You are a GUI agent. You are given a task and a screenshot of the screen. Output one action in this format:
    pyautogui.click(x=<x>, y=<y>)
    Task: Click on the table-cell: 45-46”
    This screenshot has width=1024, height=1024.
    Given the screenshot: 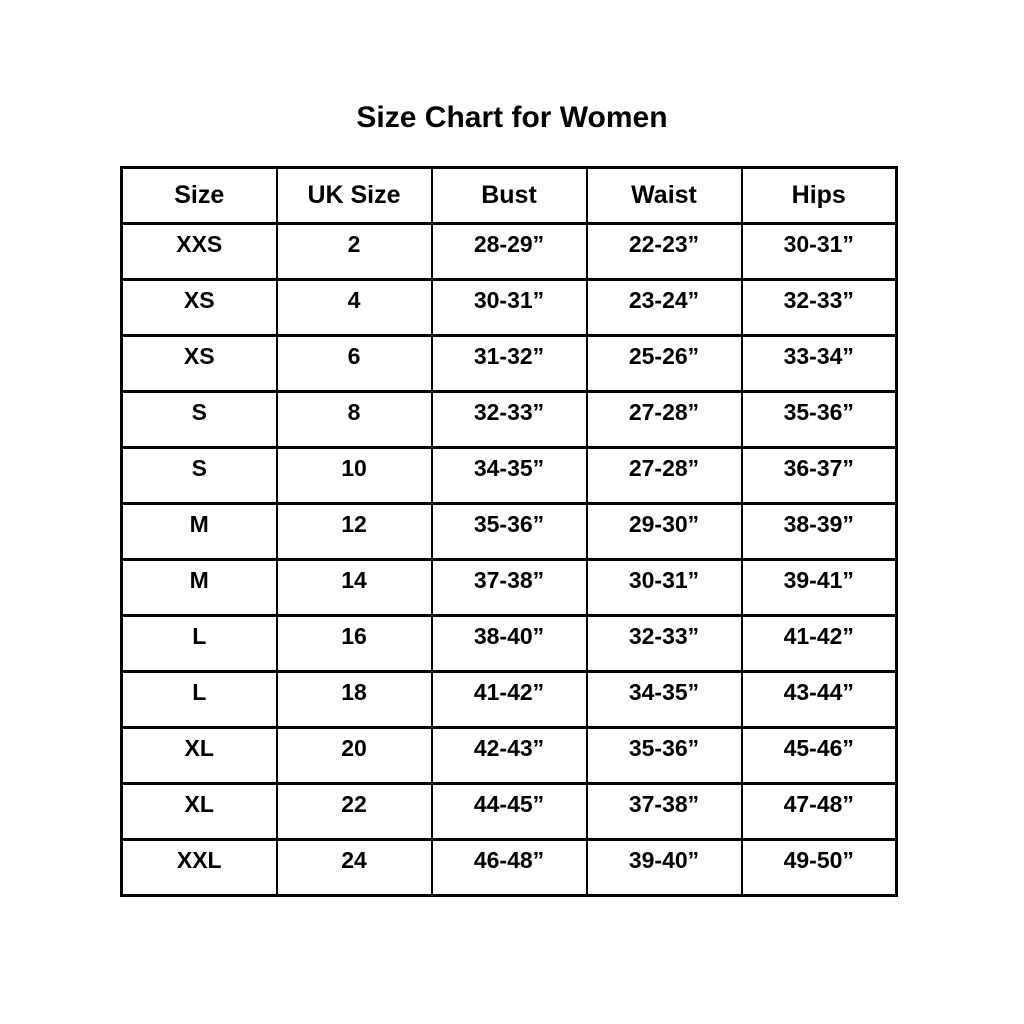 What is the action you would take?
    pyautogui.click(x=819, y=755)
    